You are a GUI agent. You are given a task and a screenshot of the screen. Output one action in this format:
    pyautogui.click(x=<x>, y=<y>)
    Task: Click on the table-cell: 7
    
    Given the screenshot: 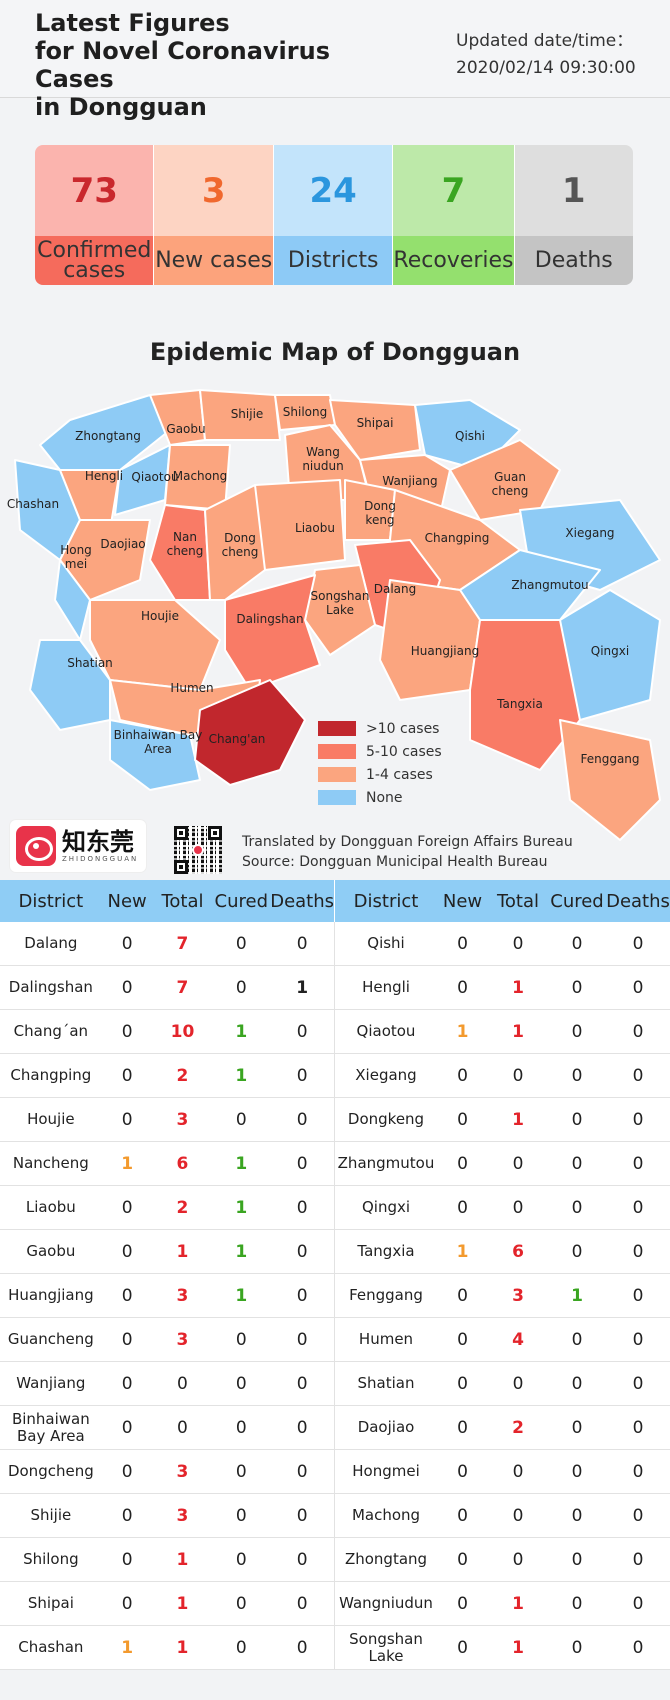 What is the action you would take?
    pyautogui.click(x=182, y=943)
    